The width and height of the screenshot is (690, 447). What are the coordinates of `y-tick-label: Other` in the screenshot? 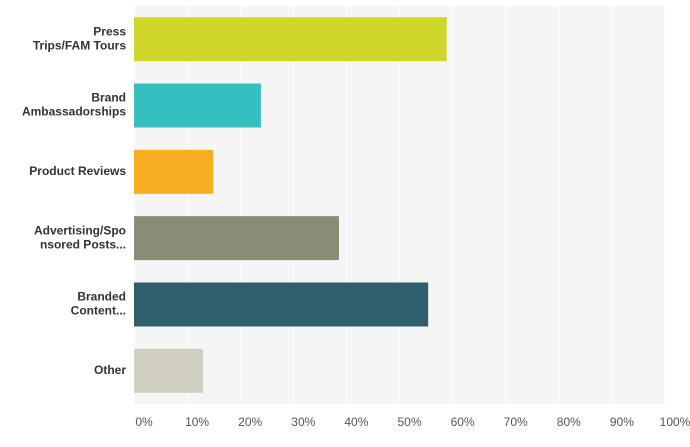 It's located at (110, 370).